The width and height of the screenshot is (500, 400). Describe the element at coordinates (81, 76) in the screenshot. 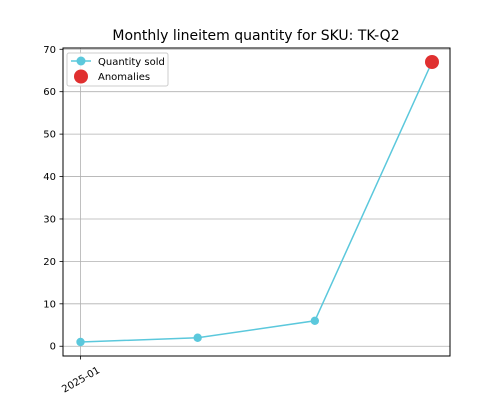

I see `legend-anomaly-swatch` at that location.